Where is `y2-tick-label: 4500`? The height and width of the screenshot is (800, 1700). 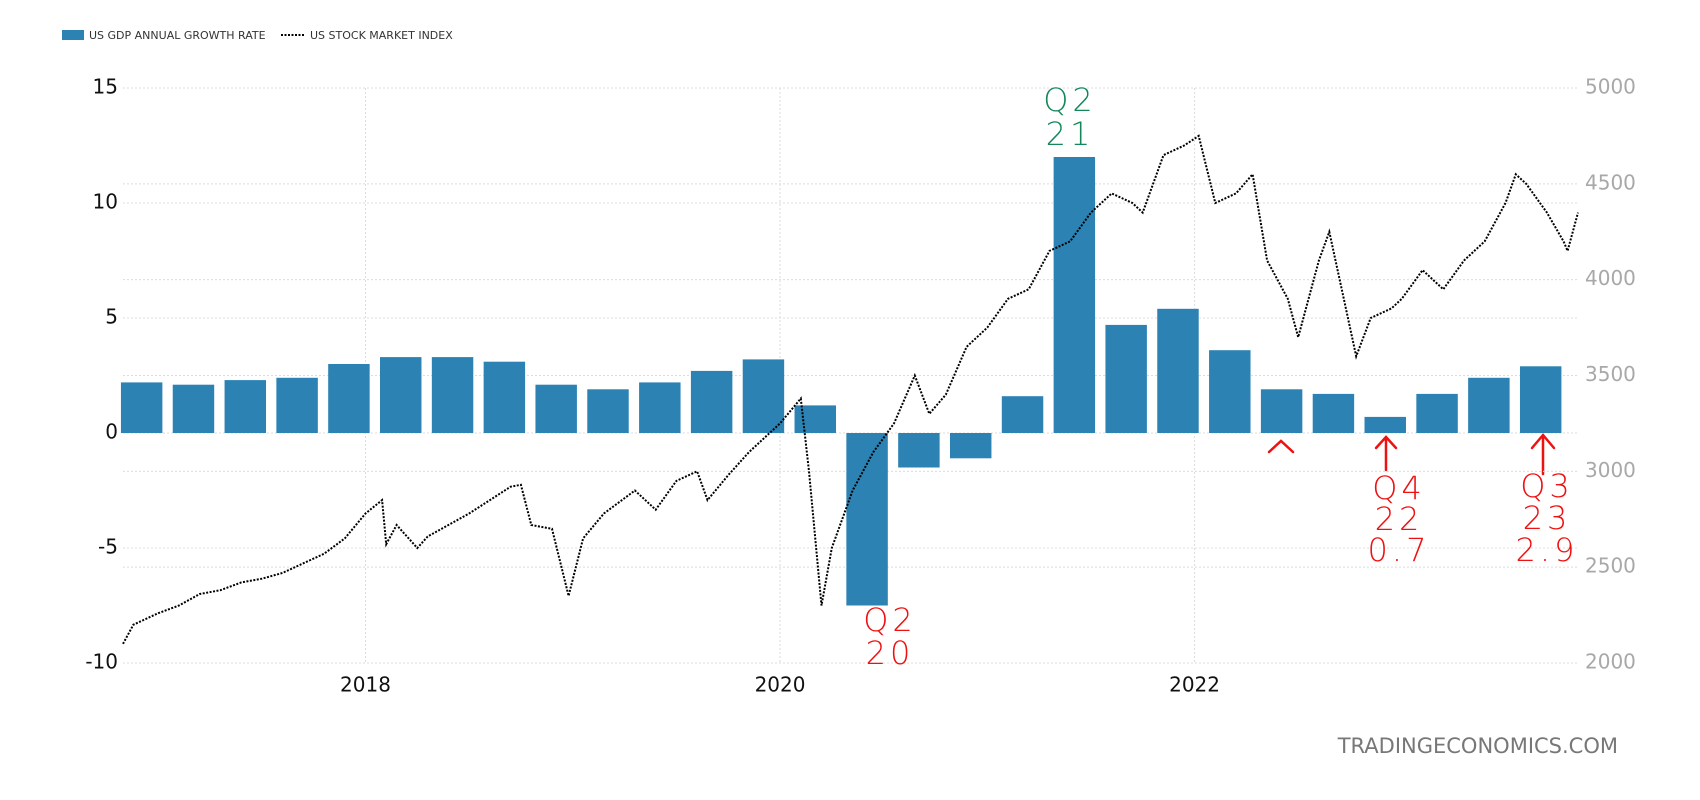 y2-tick-label: 4500 is located at coordinates (1610, 182).